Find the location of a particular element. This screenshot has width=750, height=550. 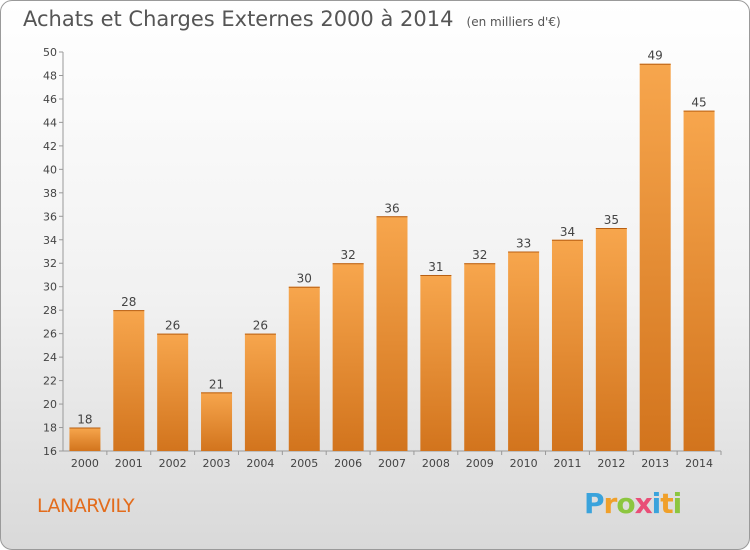

data-label: 21 is located at coordinates (216, 384).